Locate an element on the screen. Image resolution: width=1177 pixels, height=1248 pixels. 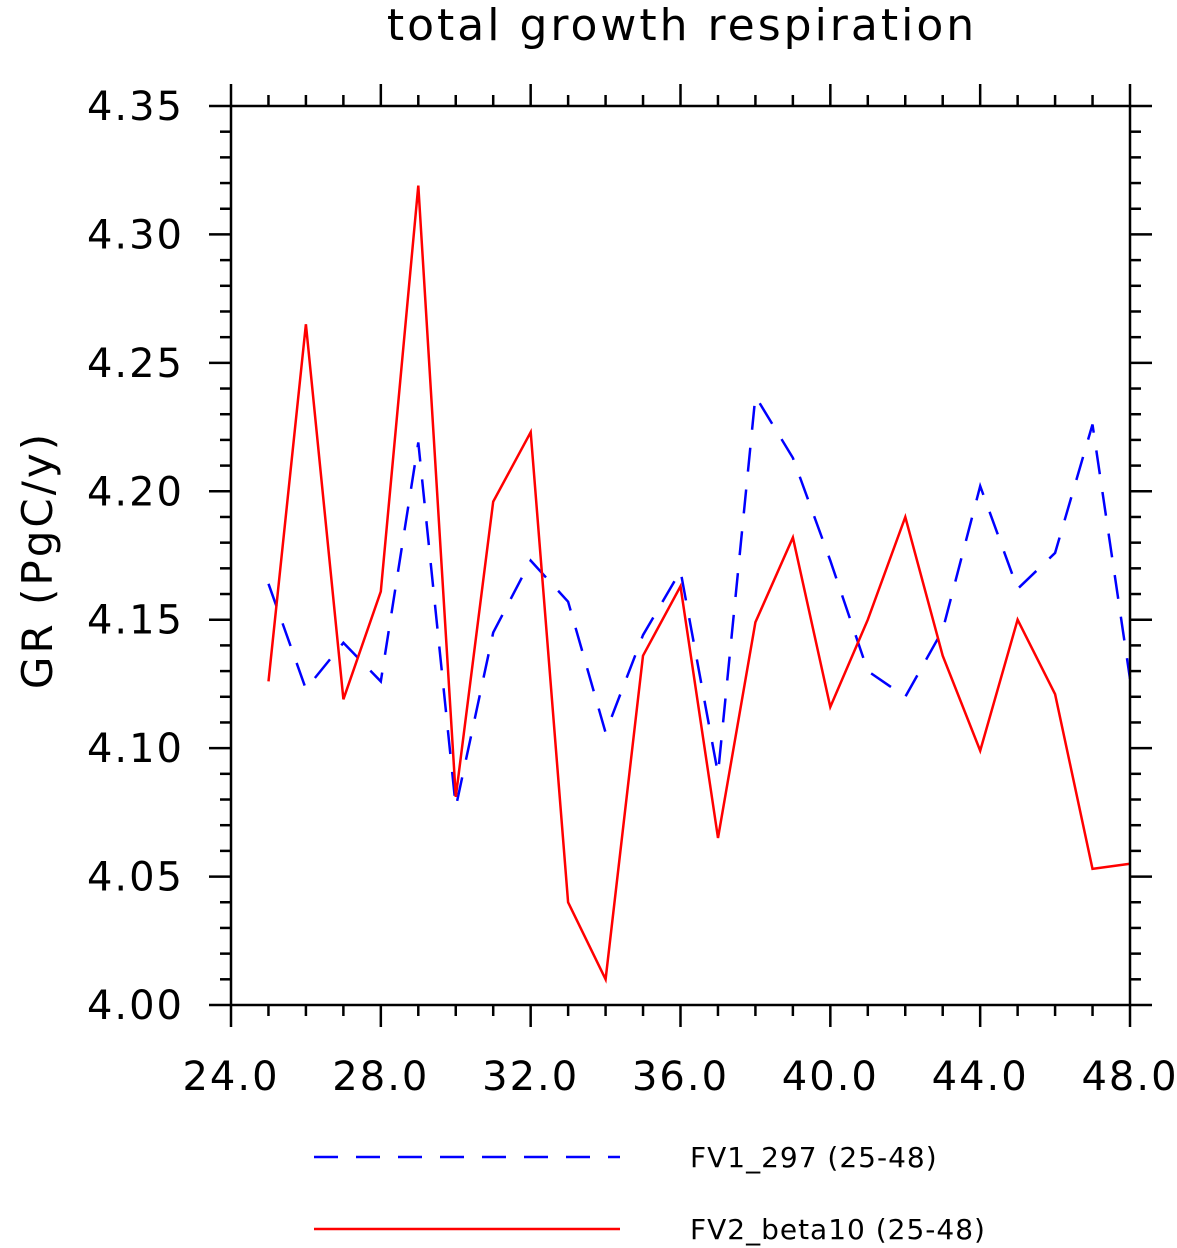
y-axis-label: GR (PgC/y) is located at coordinates (37, 560).